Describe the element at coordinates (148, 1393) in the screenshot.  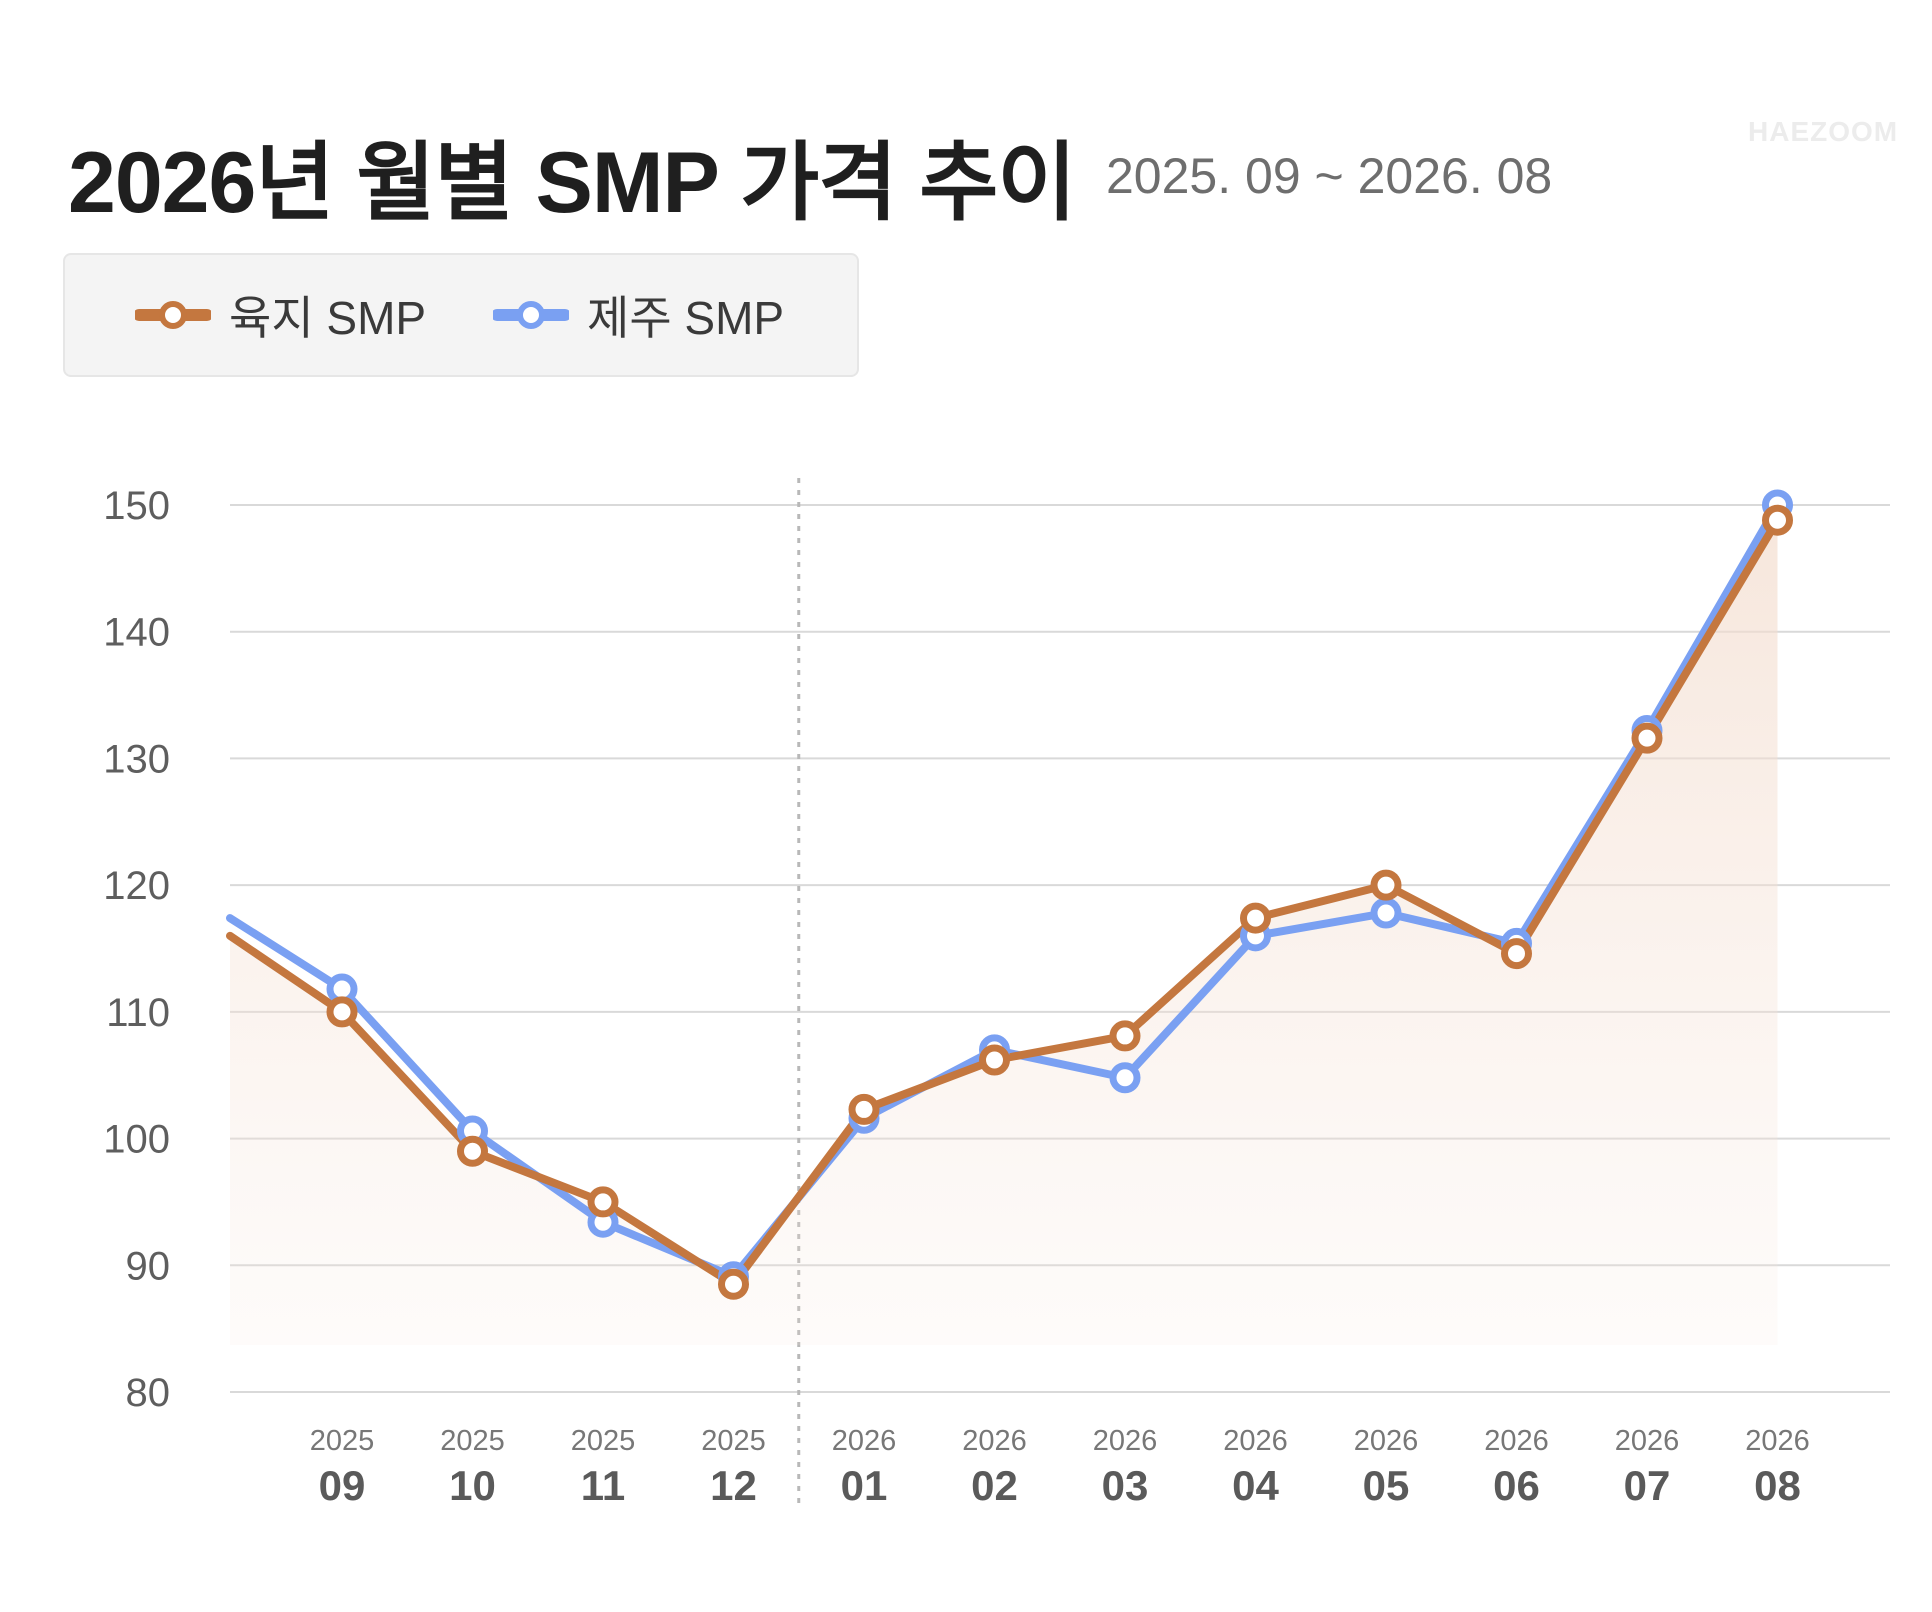
I see `y-tick-label-80: 80` at that location.